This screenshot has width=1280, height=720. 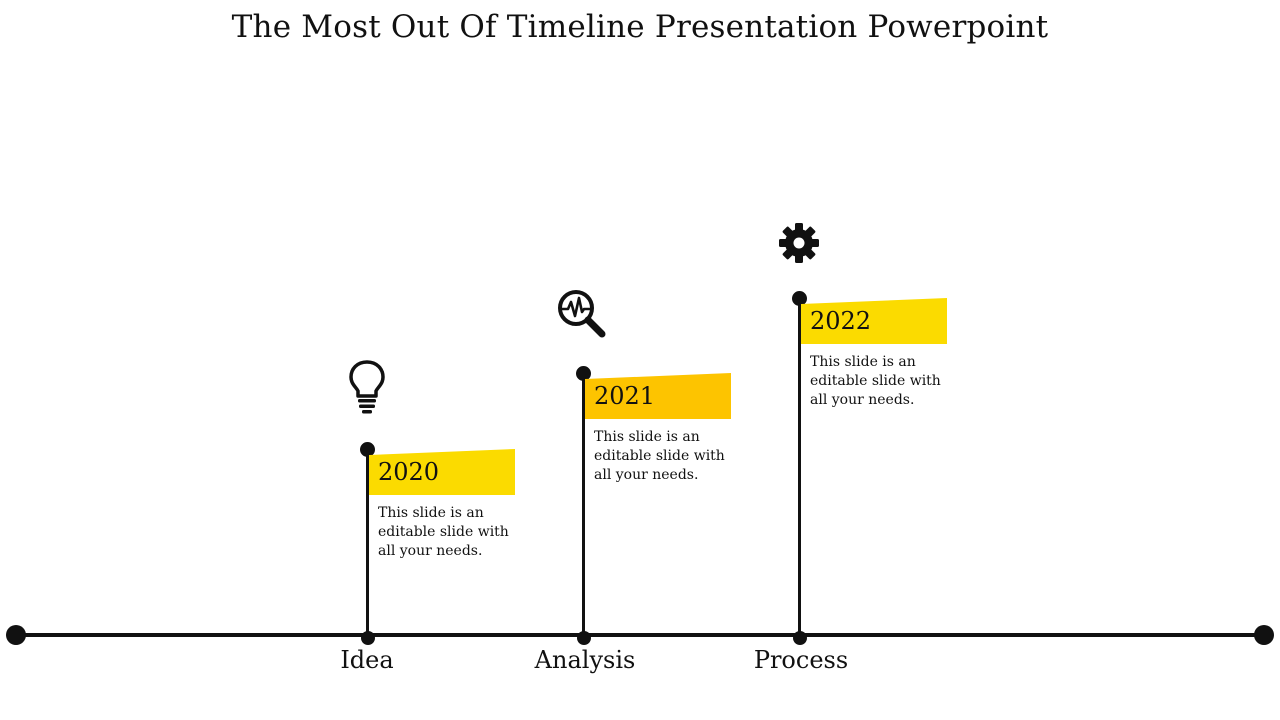 What do you see at coordinates (874, 321) in the screenshot?
I see `year-flag: 2022` at bounding box center [874, 321].